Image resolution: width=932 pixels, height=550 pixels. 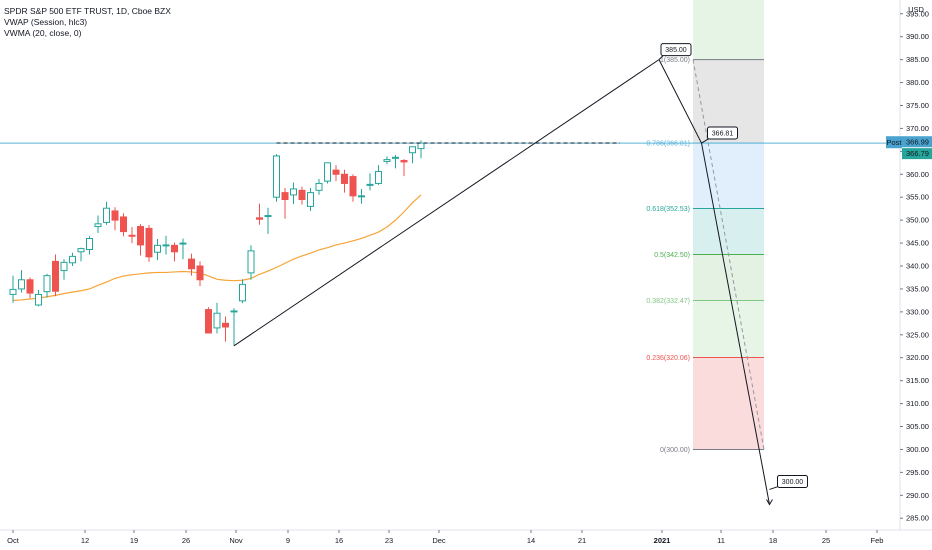 I want to click on post-price-value: 366.99, so click(x=917, y=142).